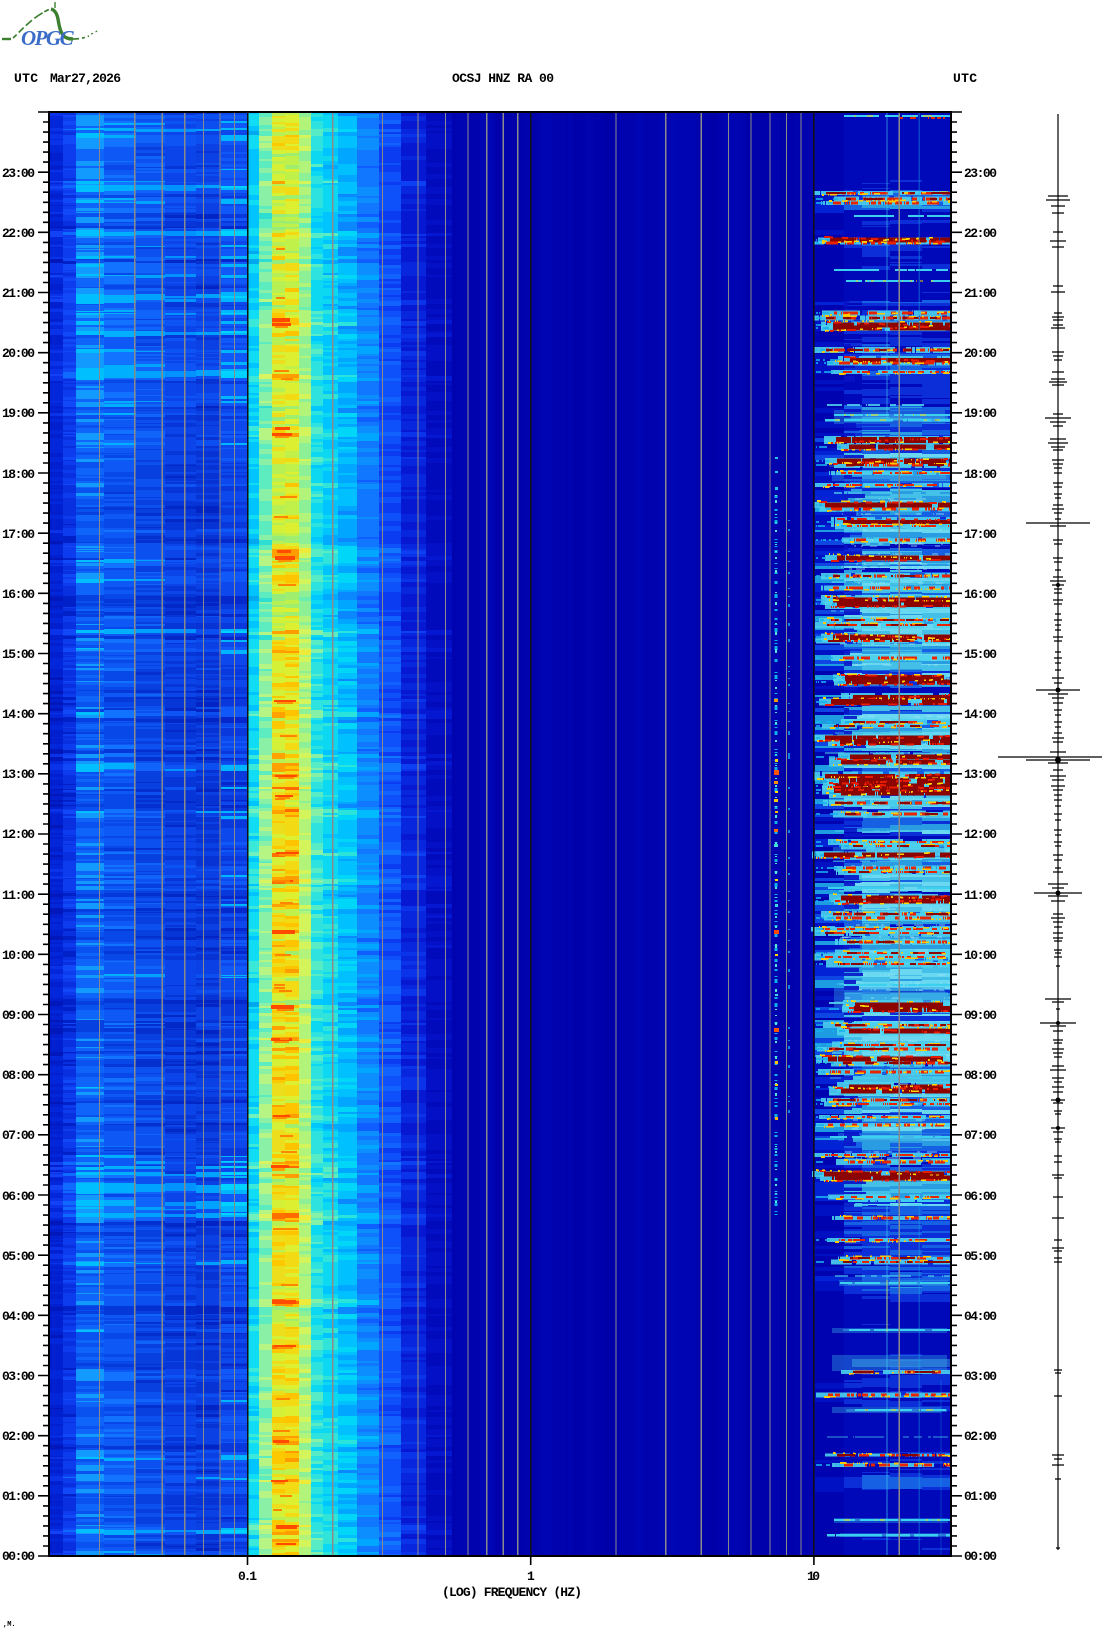  What do you see at coordinates (247, 1576) in the screenshot?
I see `svg-text: 0.1` at bounding box center [247, 1576].